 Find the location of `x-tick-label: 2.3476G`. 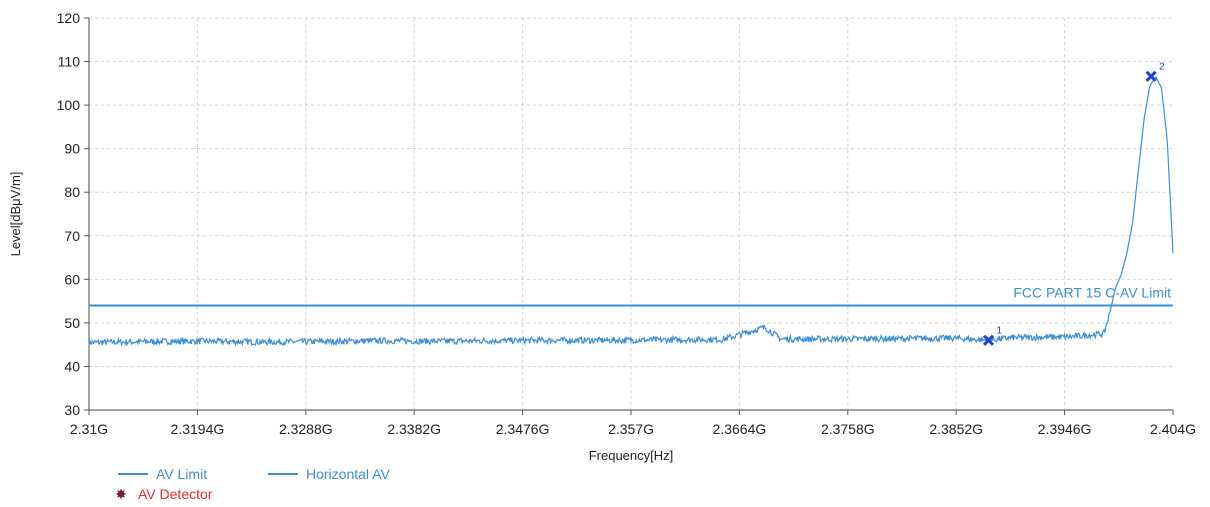

x-tick-label: 2.3476G is located at coordinates (523, 429).